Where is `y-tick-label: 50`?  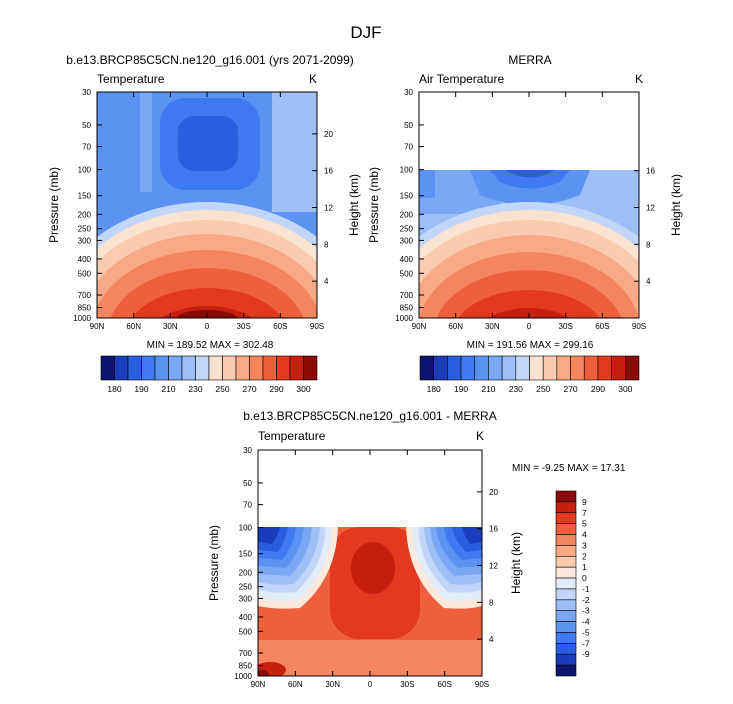
y-tick-label: 50 is located at coordinates (86, 125).